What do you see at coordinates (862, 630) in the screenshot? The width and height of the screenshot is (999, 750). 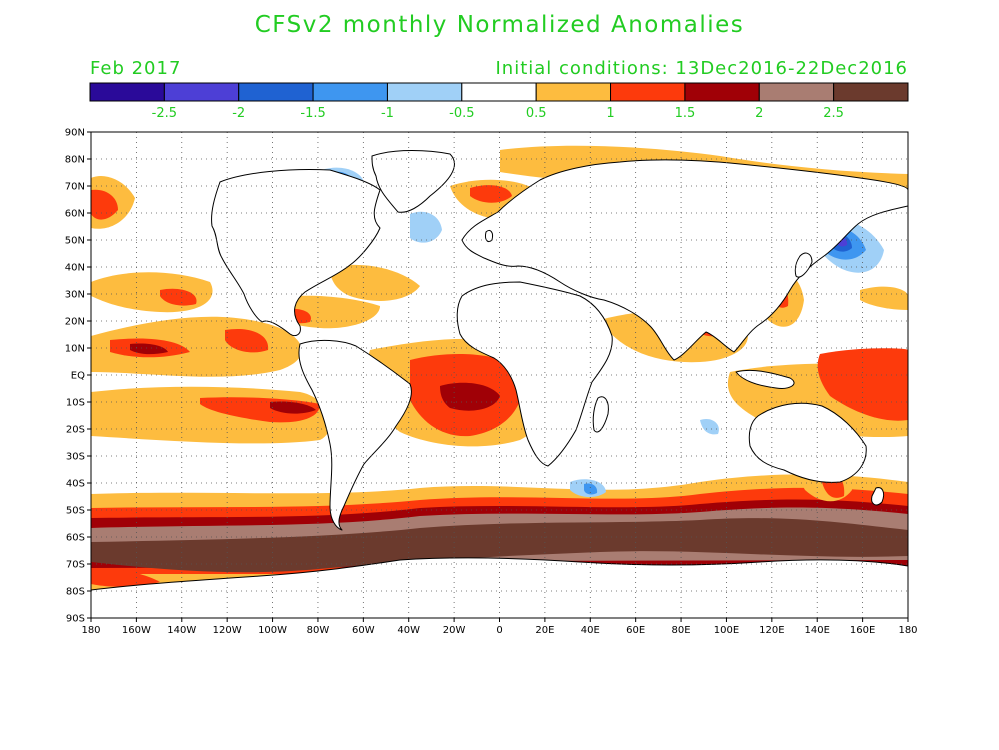 I see `lon-tick-label: 160E` at bounding box center [862, 630].